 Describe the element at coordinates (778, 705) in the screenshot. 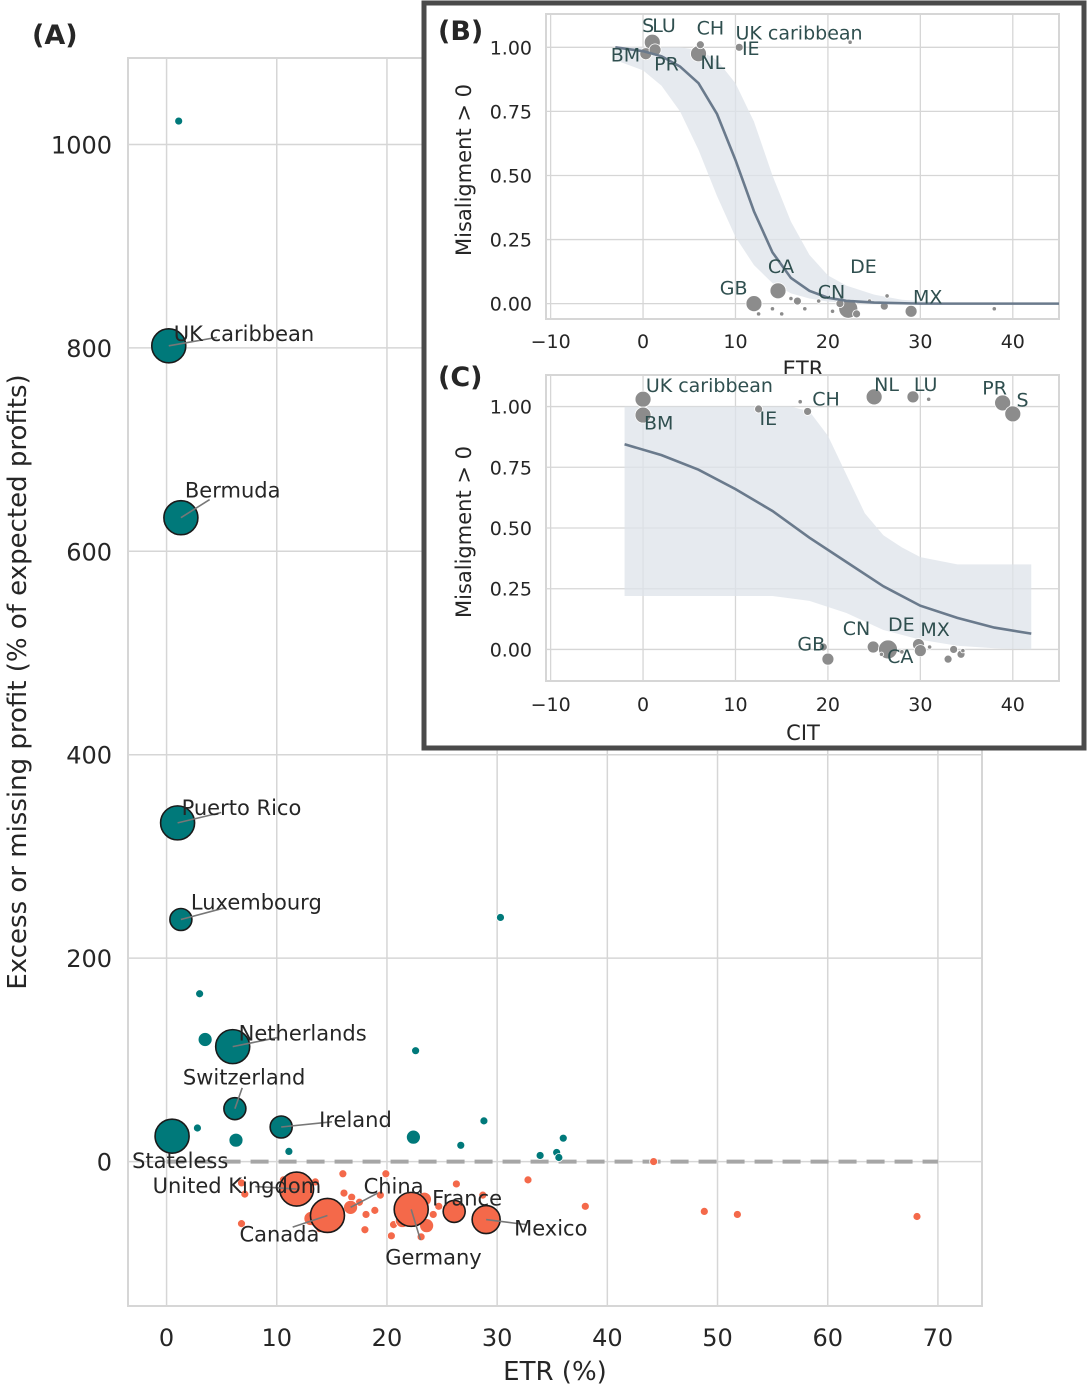

I see `inset-c-x-tick-labels: −10 0 10 20 30 40` at that location.